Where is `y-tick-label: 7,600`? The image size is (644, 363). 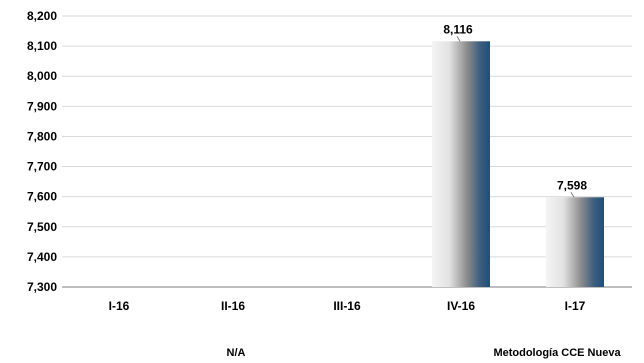
y-tick-label: 7,600 is located at coordinates (42, 197).